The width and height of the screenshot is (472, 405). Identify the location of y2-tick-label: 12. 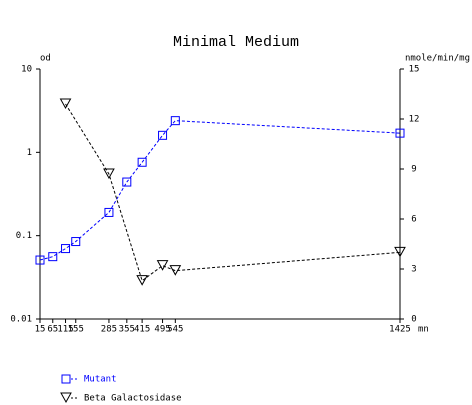
(414, 120).